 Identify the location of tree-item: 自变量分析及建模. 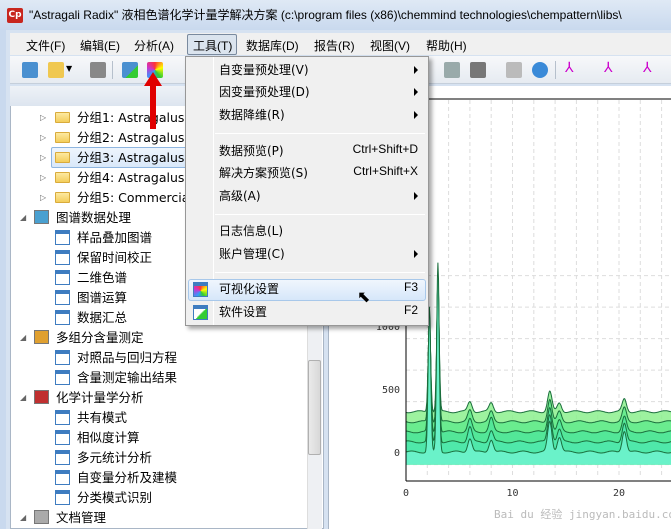
(127, 477).